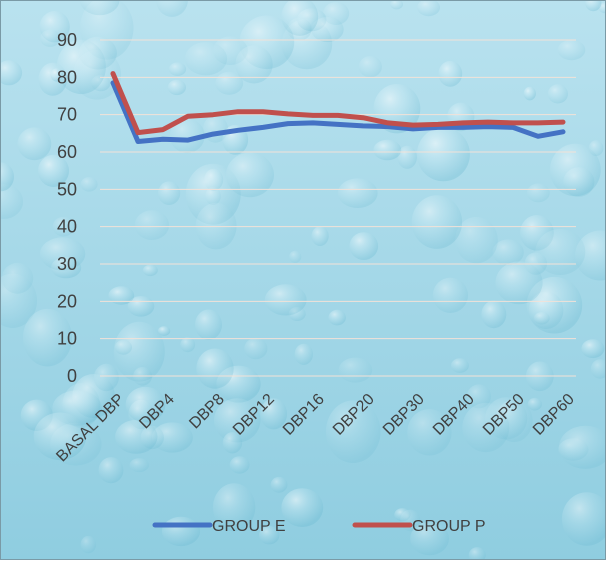 The width and height of the screenshot is (606, 565). I want to click on series-line-group-e, so click(338, 112).